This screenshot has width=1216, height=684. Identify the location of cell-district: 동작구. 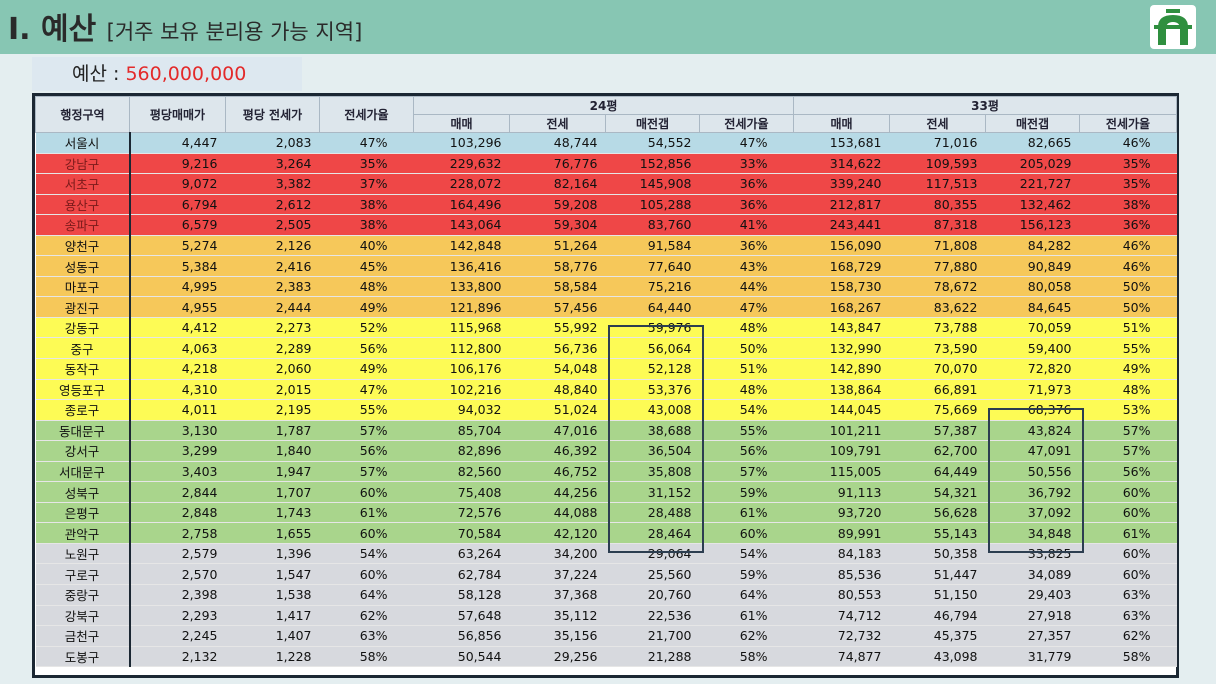
(83, 369).